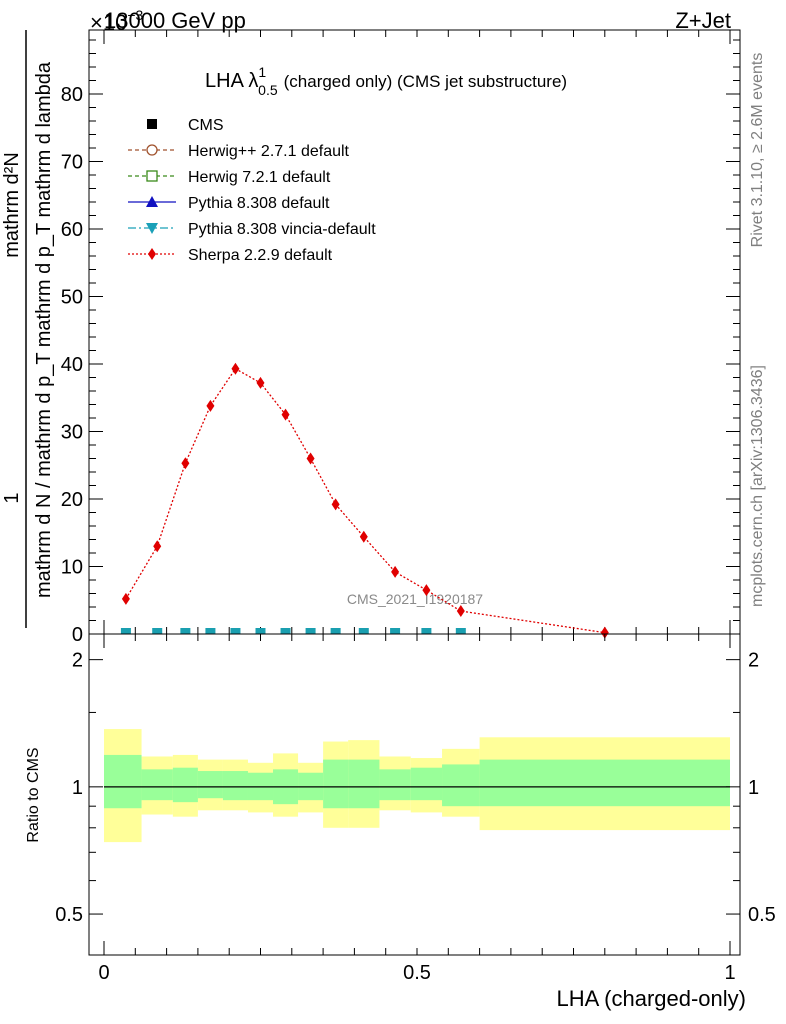  Describe the element at coordinates (757, 150) in the screenshot. I see `rivet-version-text: Rivet 3.1.10, ≥ 2.6M events` at that location.